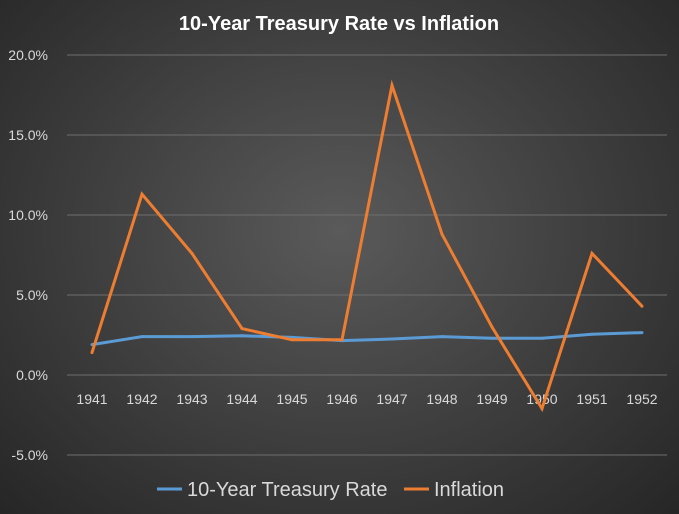  I want to click on x-tick-label: 1951, so click(591, 399).